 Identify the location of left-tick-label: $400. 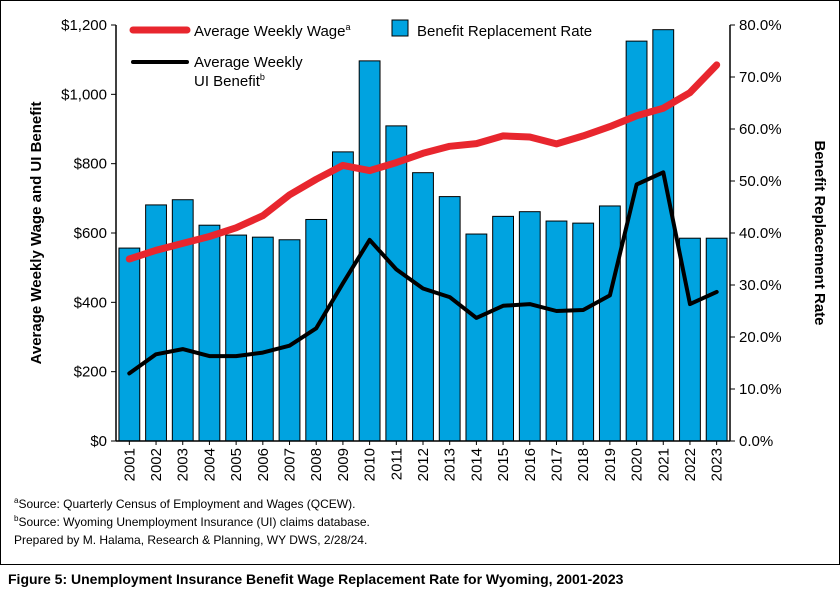
(90, 302).